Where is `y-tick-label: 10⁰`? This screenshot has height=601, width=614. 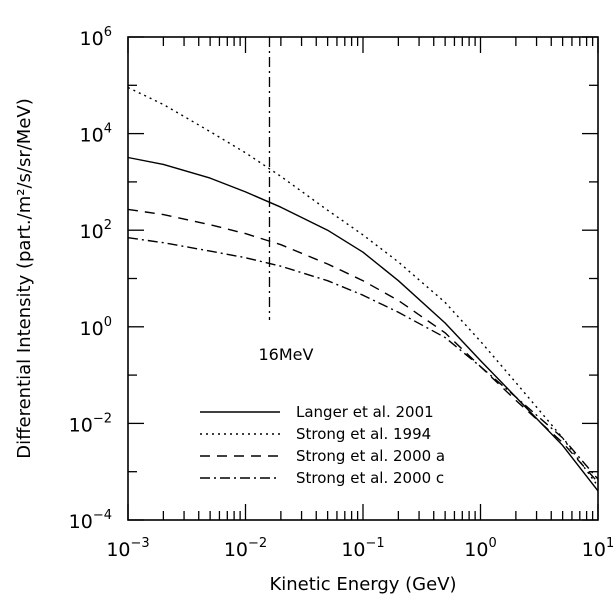
y-tick-label: 10⁰ is located at coordinates (96, 327).